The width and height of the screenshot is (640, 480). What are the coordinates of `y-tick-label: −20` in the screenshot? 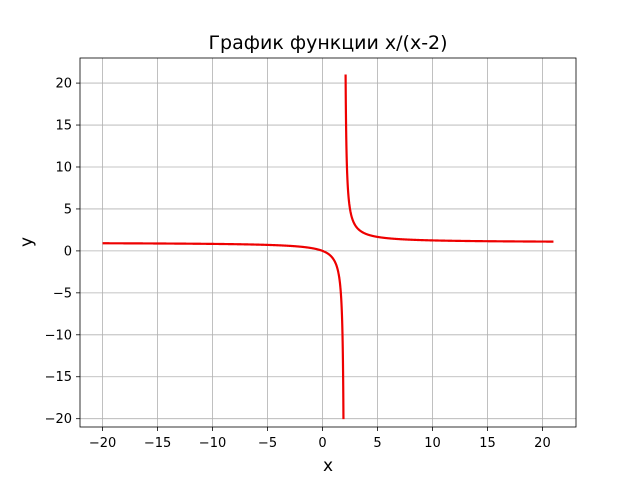 It's located at (58, 419).